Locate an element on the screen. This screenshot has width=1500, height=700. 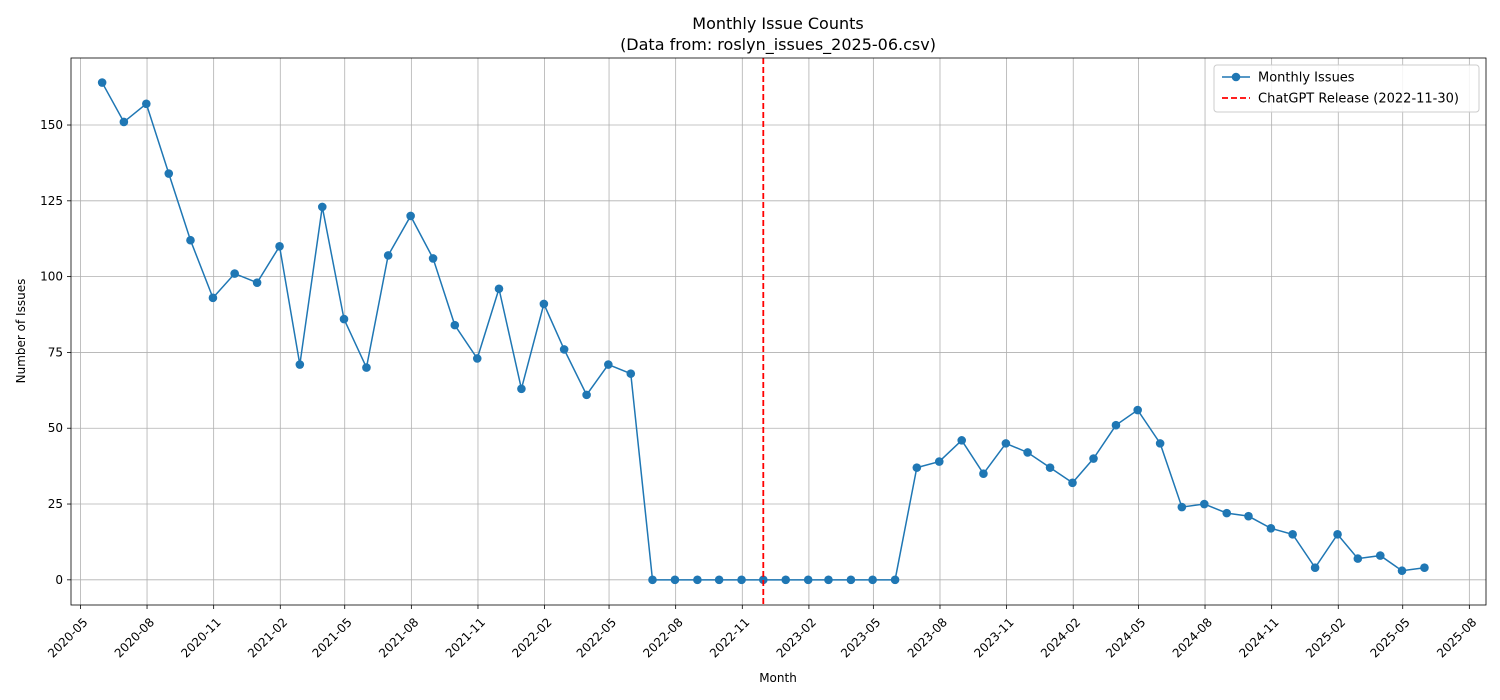
x-tick-label: 2020-11 is located at coordinates (200, 637).